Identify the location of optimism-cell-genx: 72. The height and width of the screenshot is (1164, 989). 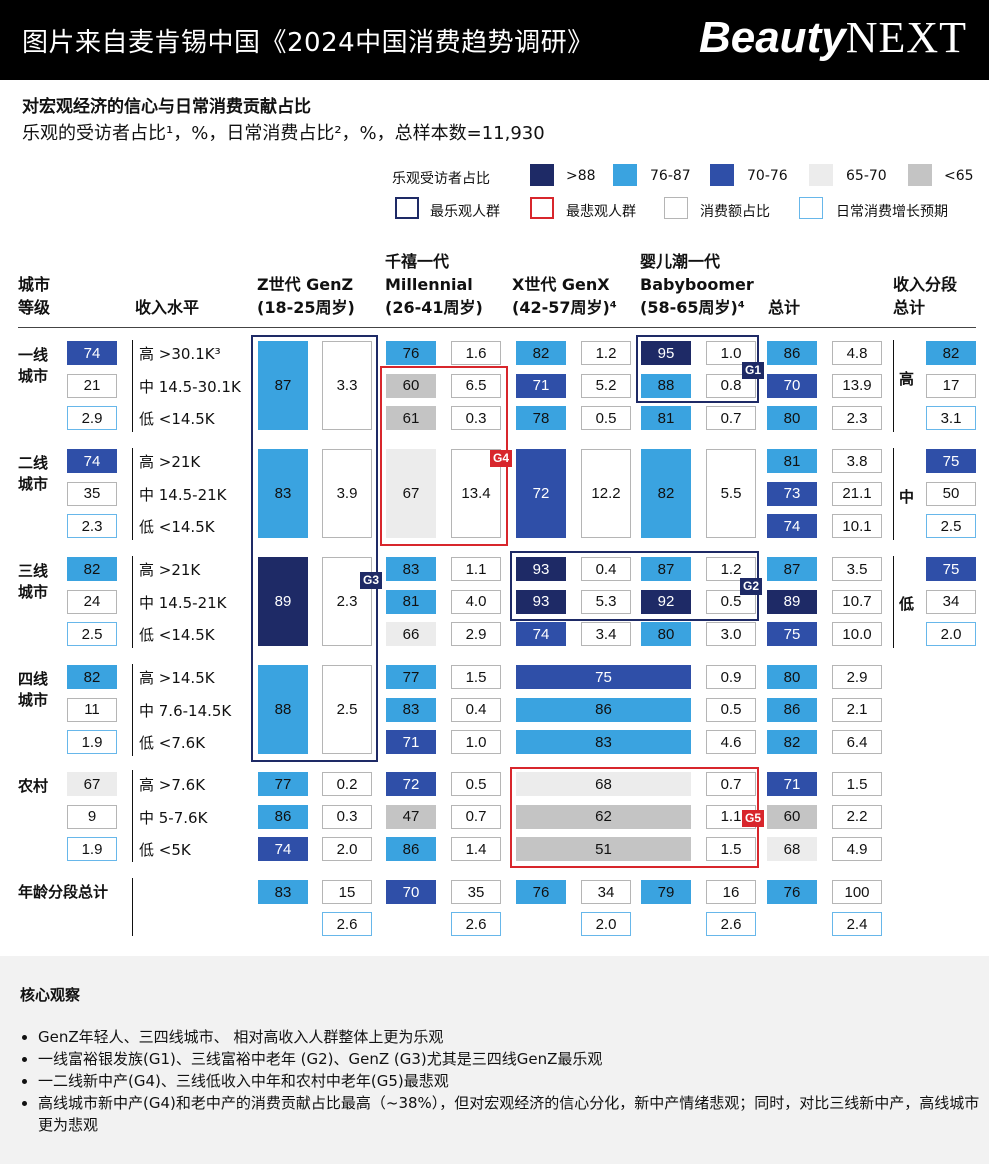
(541, 493).